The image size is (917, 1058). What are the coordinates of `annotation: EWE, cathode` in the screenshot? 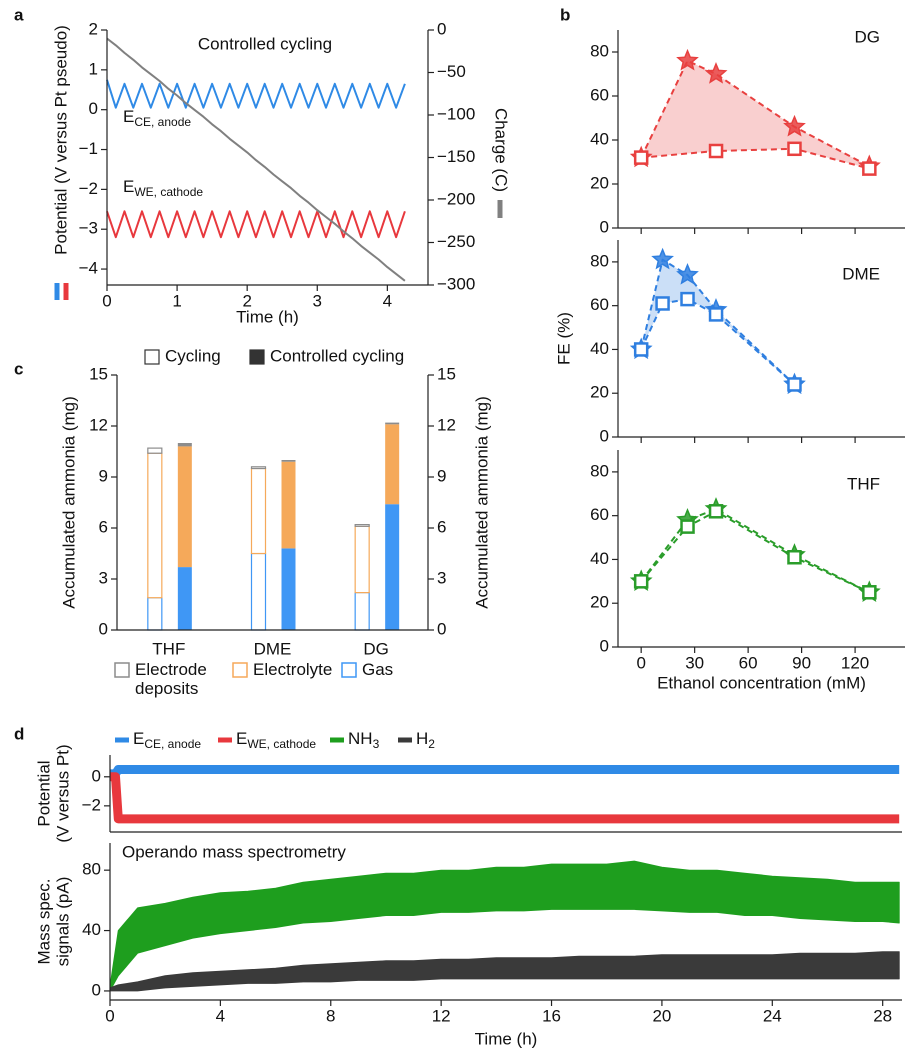 It's located at (163, 188).